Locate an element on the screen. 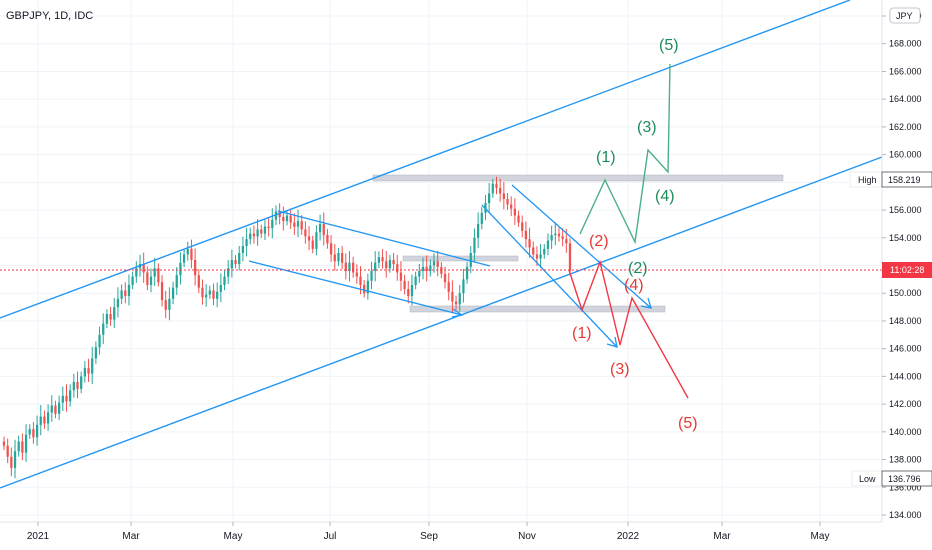 This screenshot has width=932, height=550. price-tick-label: 154.000 is located at coordinates (905, 238).